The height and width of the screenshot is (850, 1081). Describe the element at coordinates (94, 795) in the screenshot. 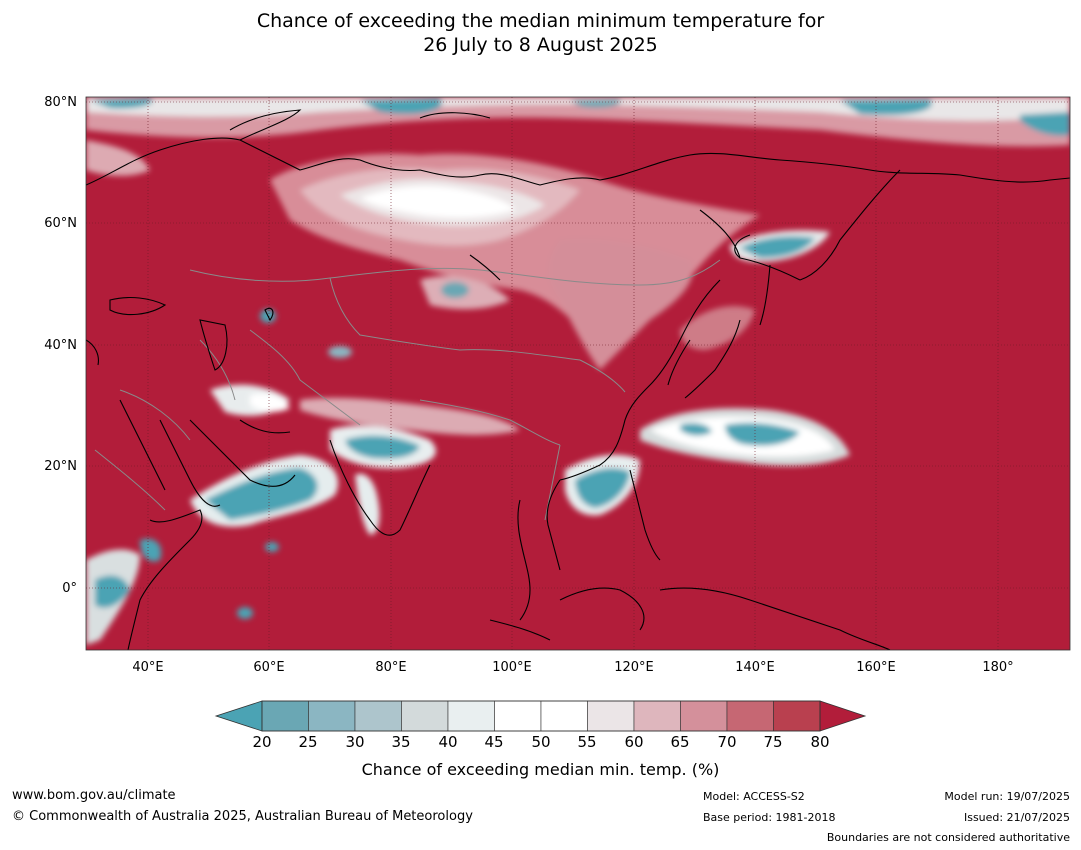

I see `footer-website-link: www.bom.gov.au/climate` at that location.